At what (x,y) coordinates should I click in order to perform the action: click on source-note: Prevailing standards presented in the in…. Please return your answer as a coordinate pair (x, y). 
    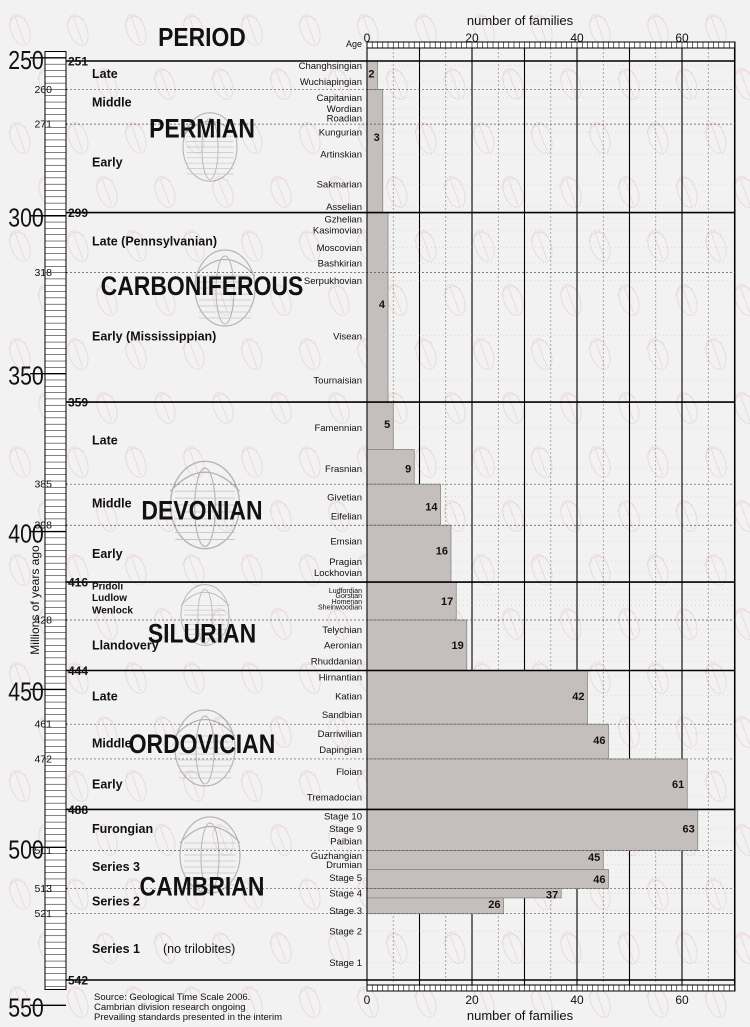
    Looking at the image, I should click on (188, 1017).